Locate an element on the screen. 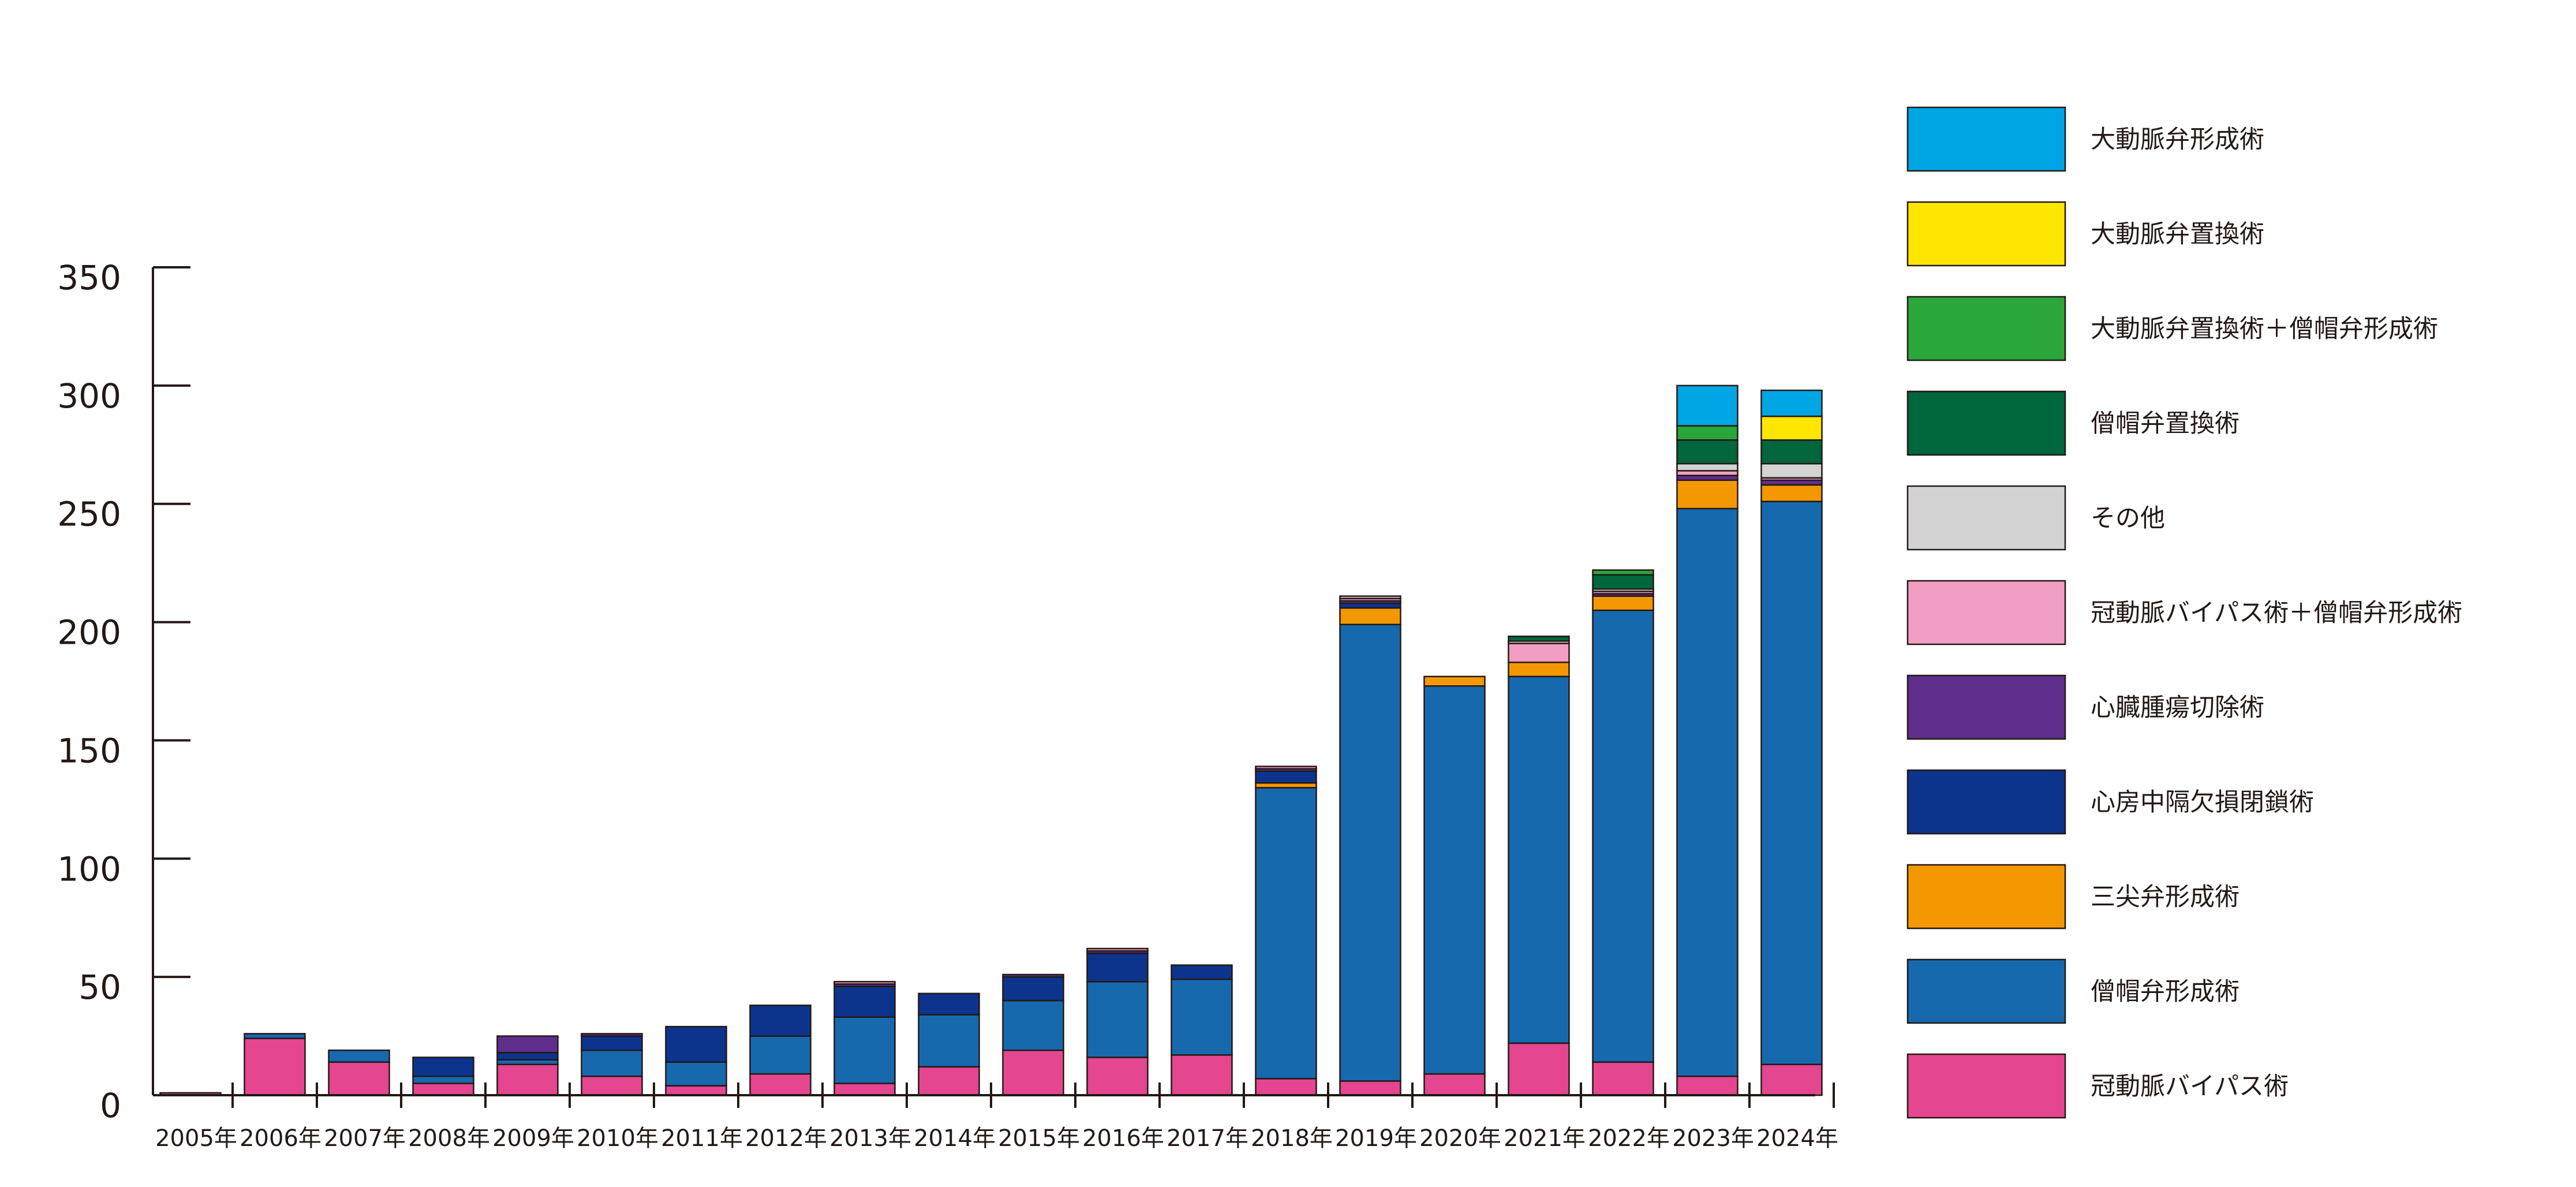 Image resolution: width=2576 pixels, height=1187 pixels. x-tick-label: 2007年 is located at coordinates (365, 1138).